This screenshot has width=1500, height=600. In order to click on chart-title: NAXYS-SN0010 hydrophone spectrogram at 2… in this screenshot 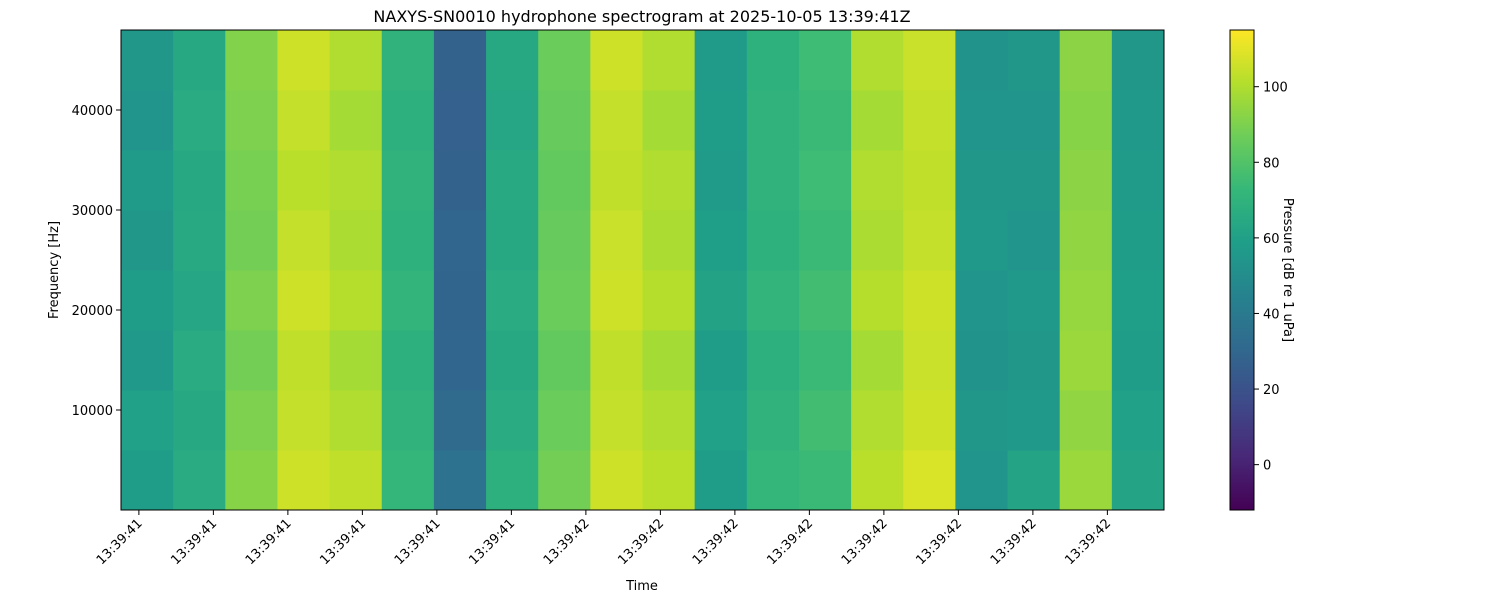, I will do `click(641, 16)`.